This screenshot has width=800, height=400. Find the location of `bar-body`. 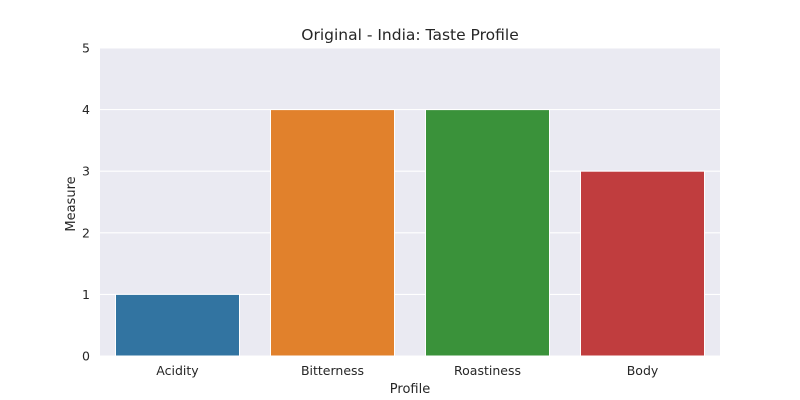

bar-body is located at coordinates (642, 263).